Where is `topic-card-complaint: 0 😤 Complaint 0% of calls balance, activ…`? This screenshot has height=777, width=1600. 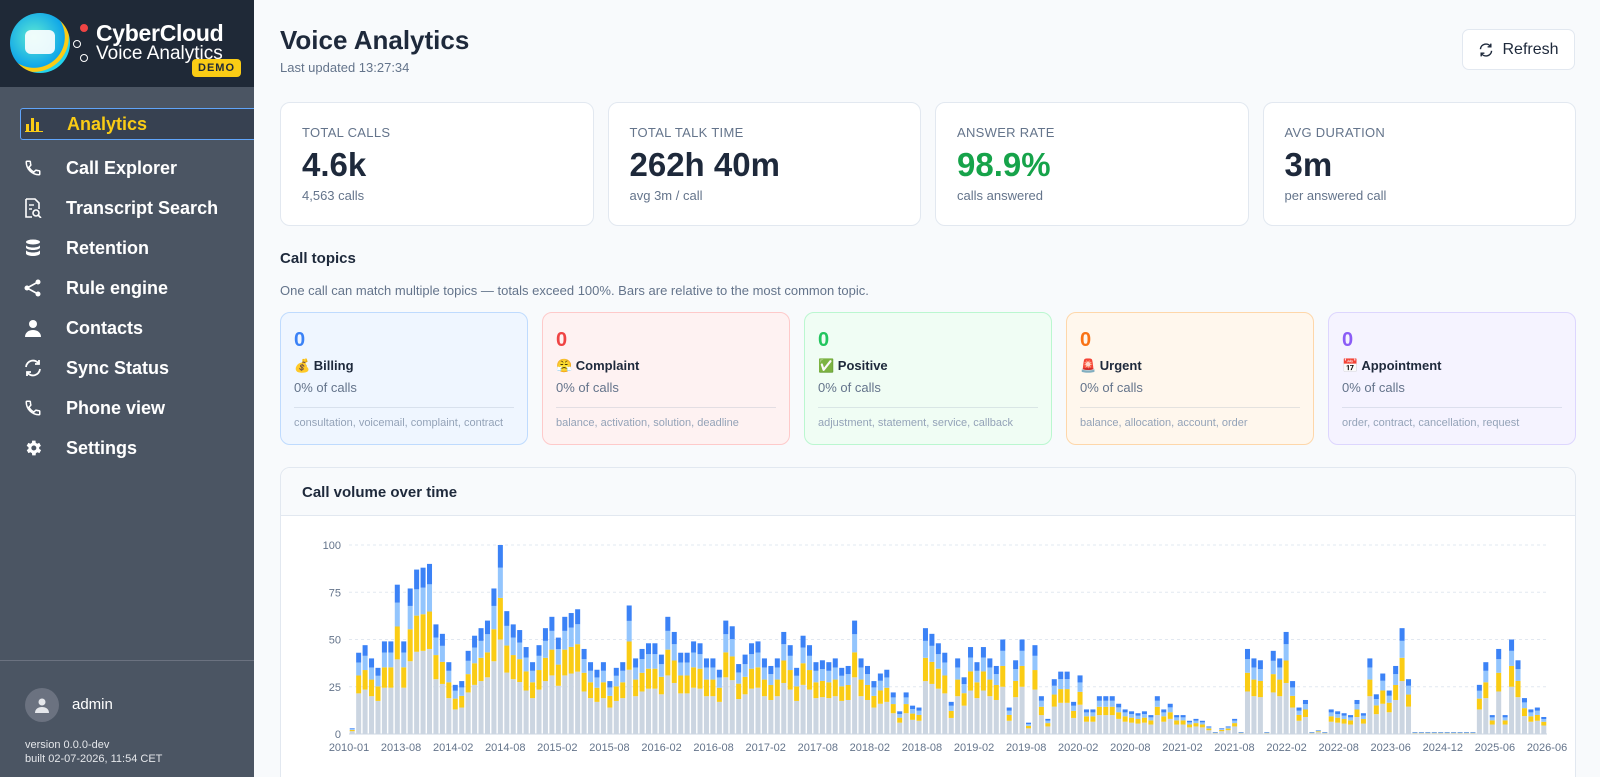 topic-card-complaint: 0 😤 Complaint 0% of calls balance, activ… is located at coordinates (666, 378).